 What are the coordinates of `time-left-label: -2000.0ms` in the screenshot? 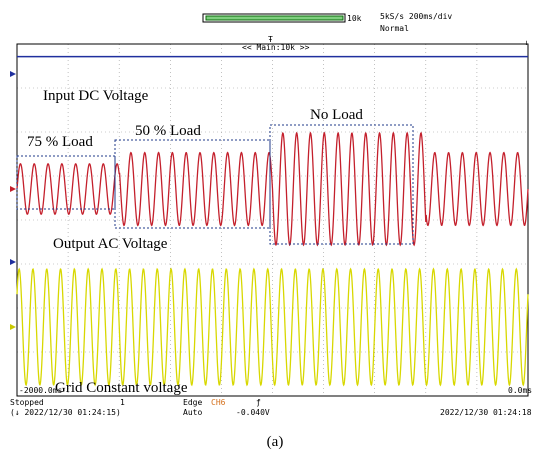 It's located at (41, 390).